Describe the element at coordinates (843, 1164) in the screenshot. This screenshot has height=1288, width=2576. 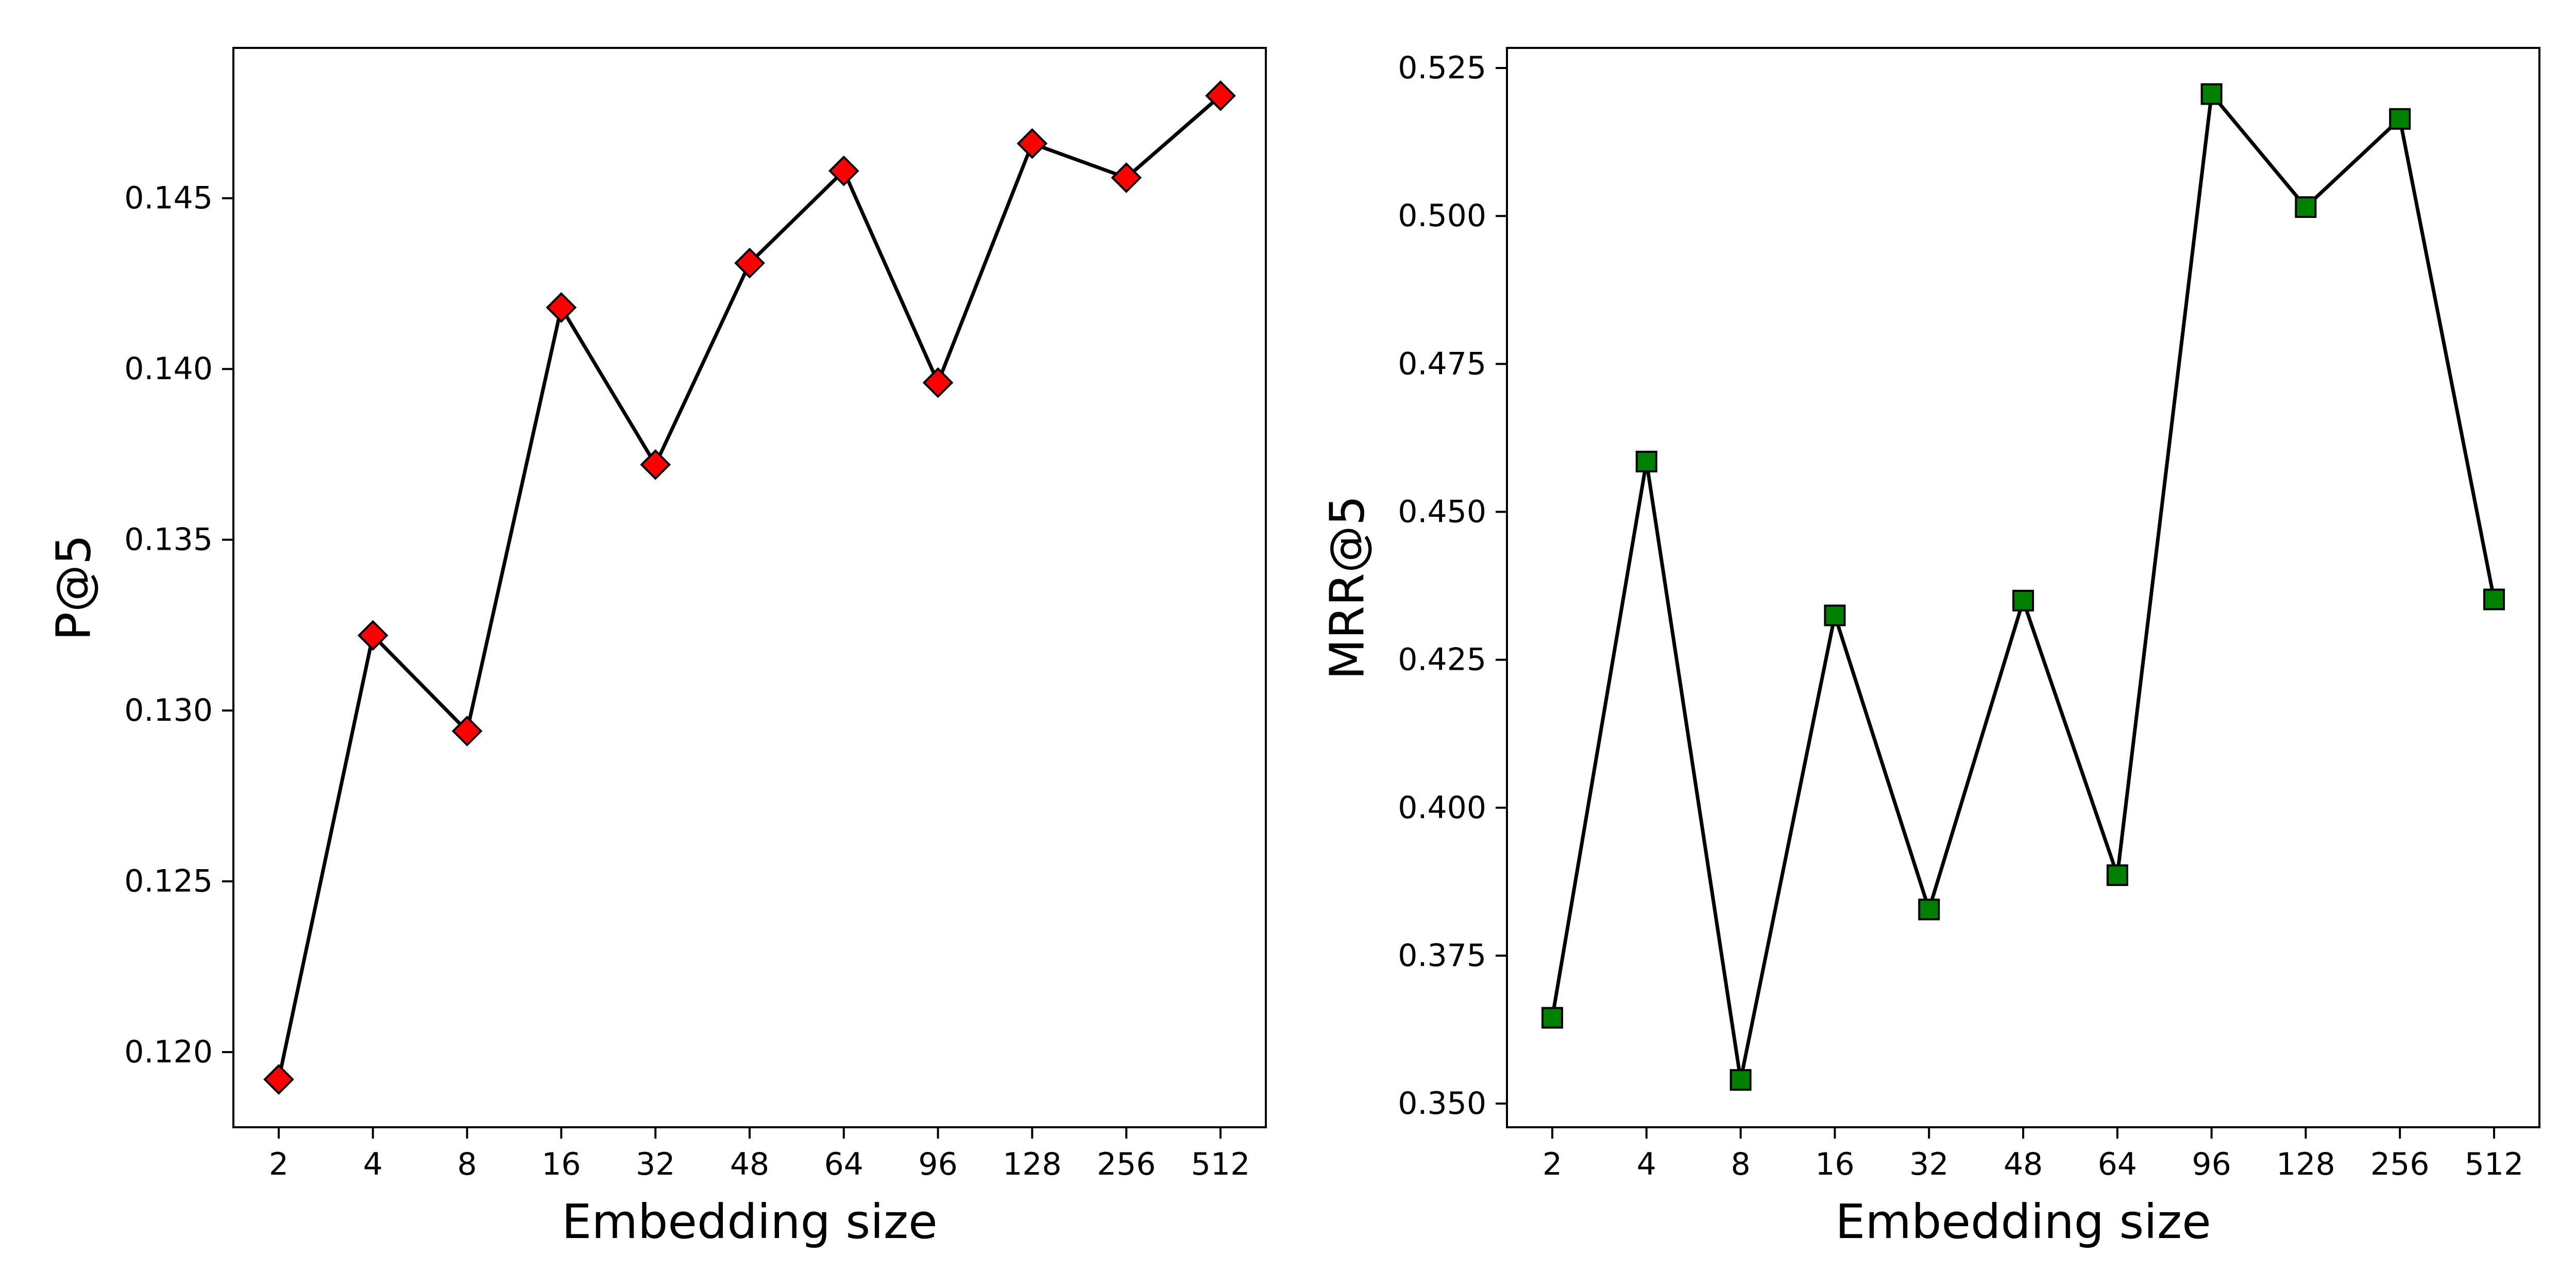
I see `chart1-x-tick-label: 64` at that location.